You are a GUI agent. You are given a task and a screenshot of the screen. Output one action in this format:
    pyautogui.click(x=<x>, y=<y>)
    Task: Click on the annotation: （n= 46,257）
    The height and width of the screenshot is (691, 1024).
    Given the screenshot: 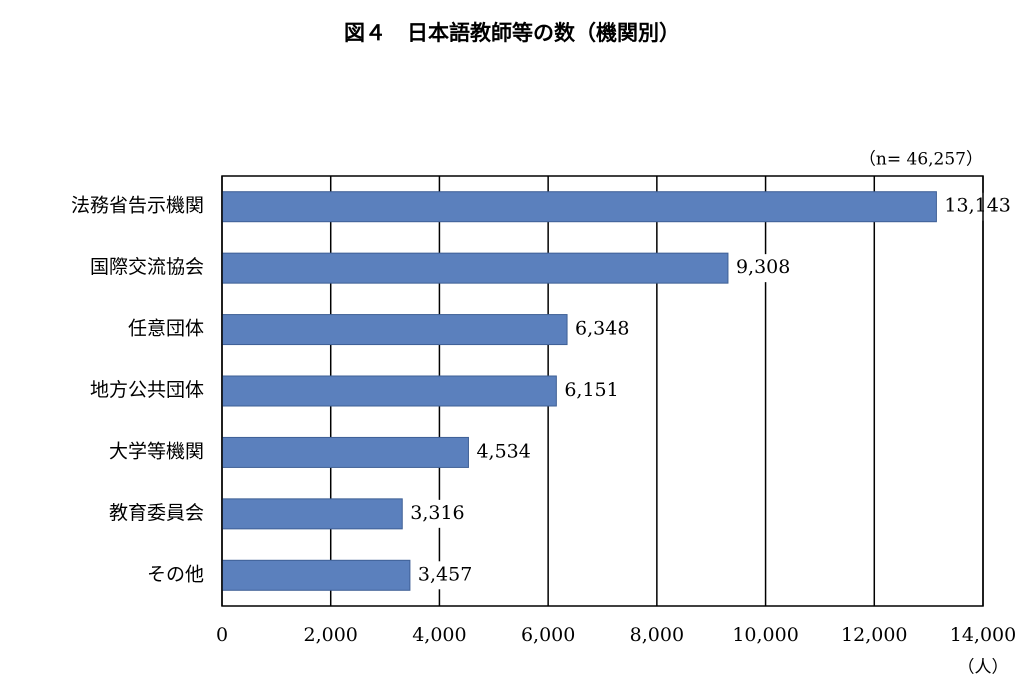 What is the action you would take?
    pyautogui.click(x=921, y=160)
    